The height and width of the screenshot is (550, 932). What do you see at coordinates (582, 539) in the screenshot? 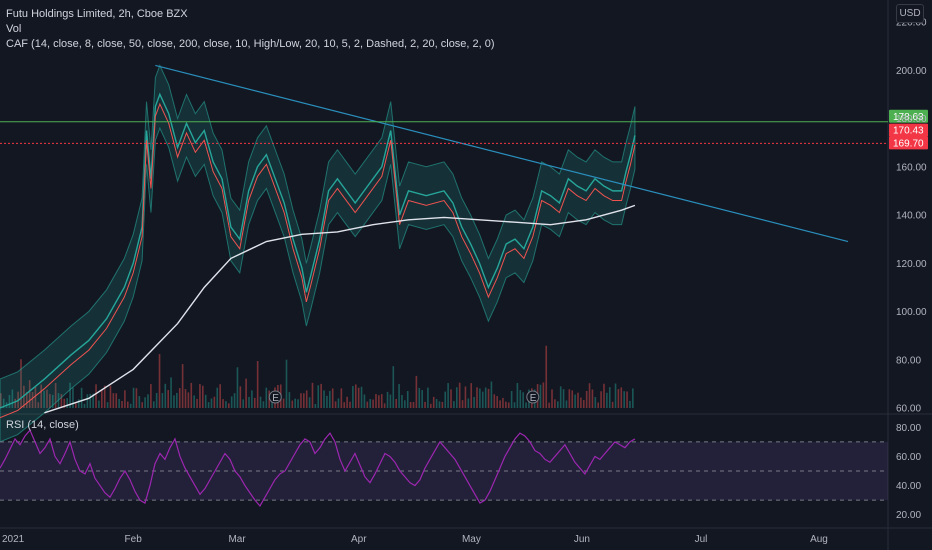
I see `time-tick-label: Jun` at bounding box center [582, 539].